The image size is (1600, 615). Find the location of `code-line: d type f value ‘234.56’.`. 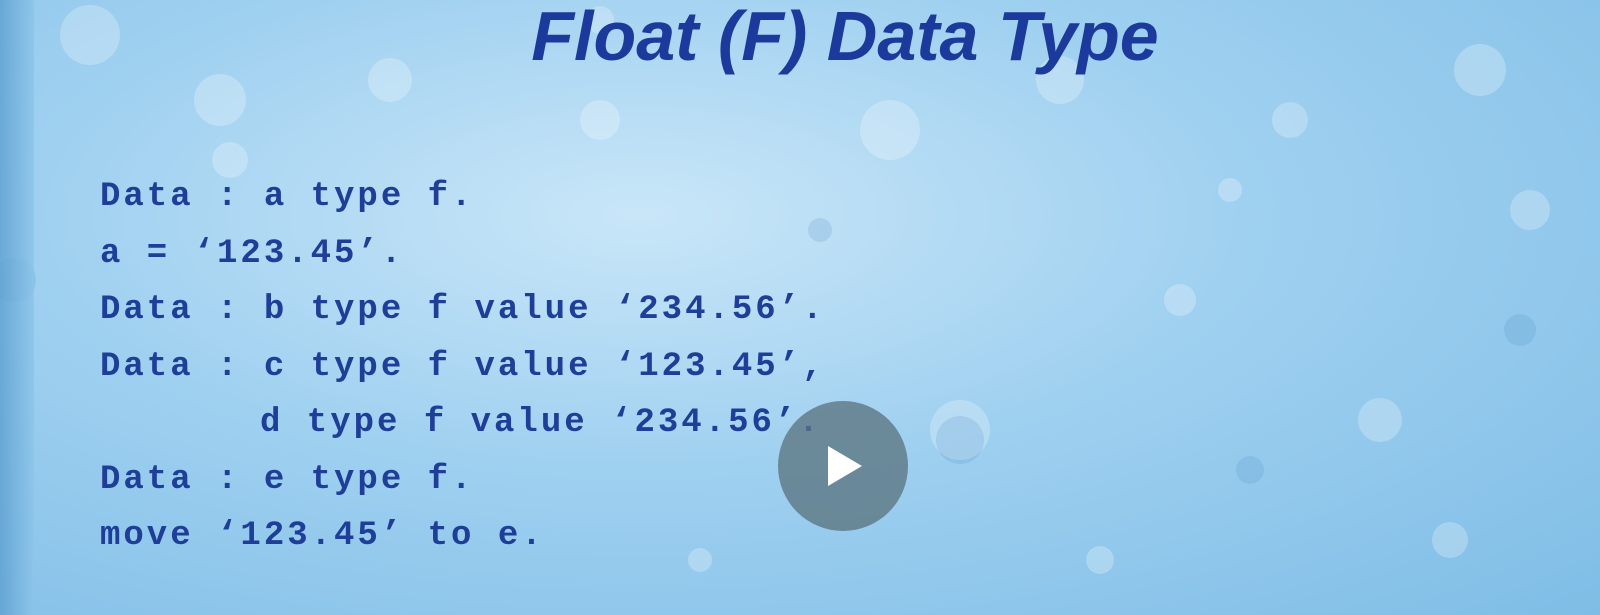

code-line: d type f value ‘234.56’. is located at coordinates (541, 423).